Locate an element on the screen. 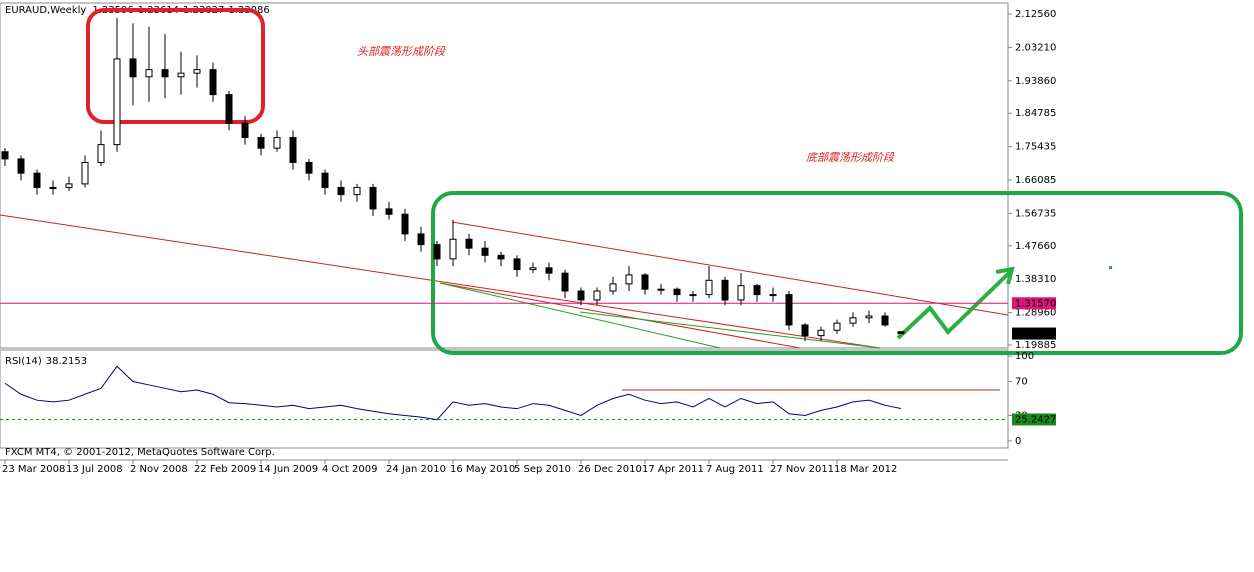  level-label: 1.31570 is located at coordinates (1035, 303).